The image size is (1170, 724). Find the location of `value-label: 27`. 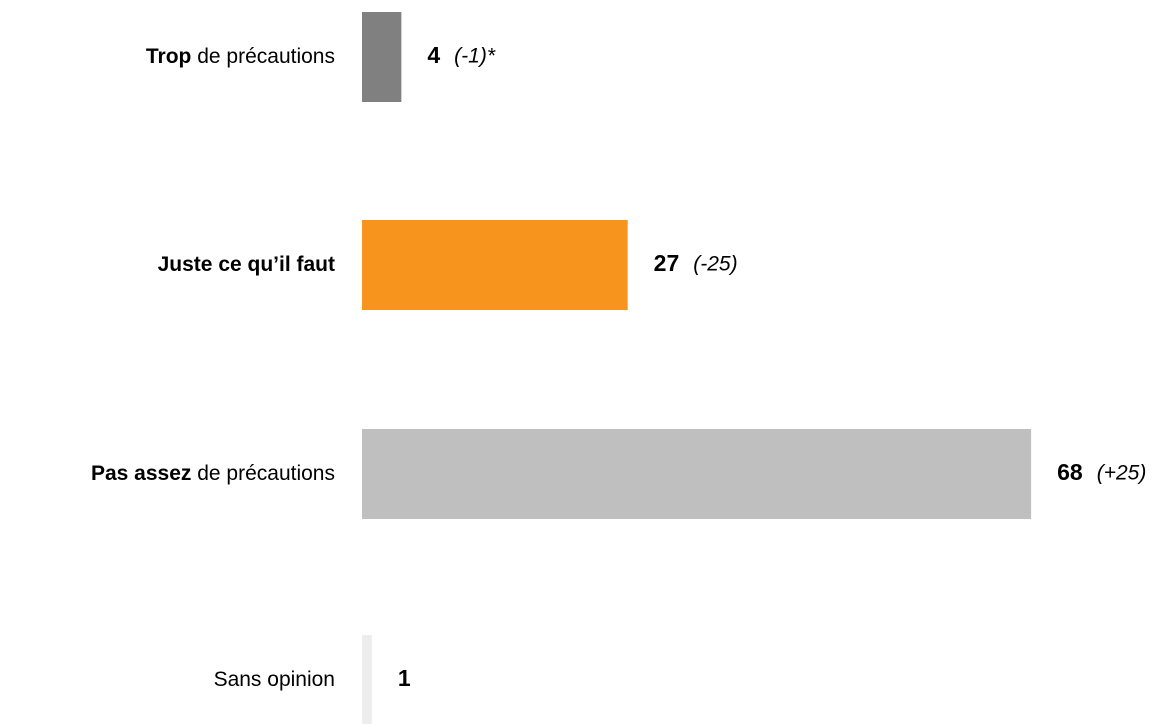

value-label: 27 is located at coordinates (667, 263).